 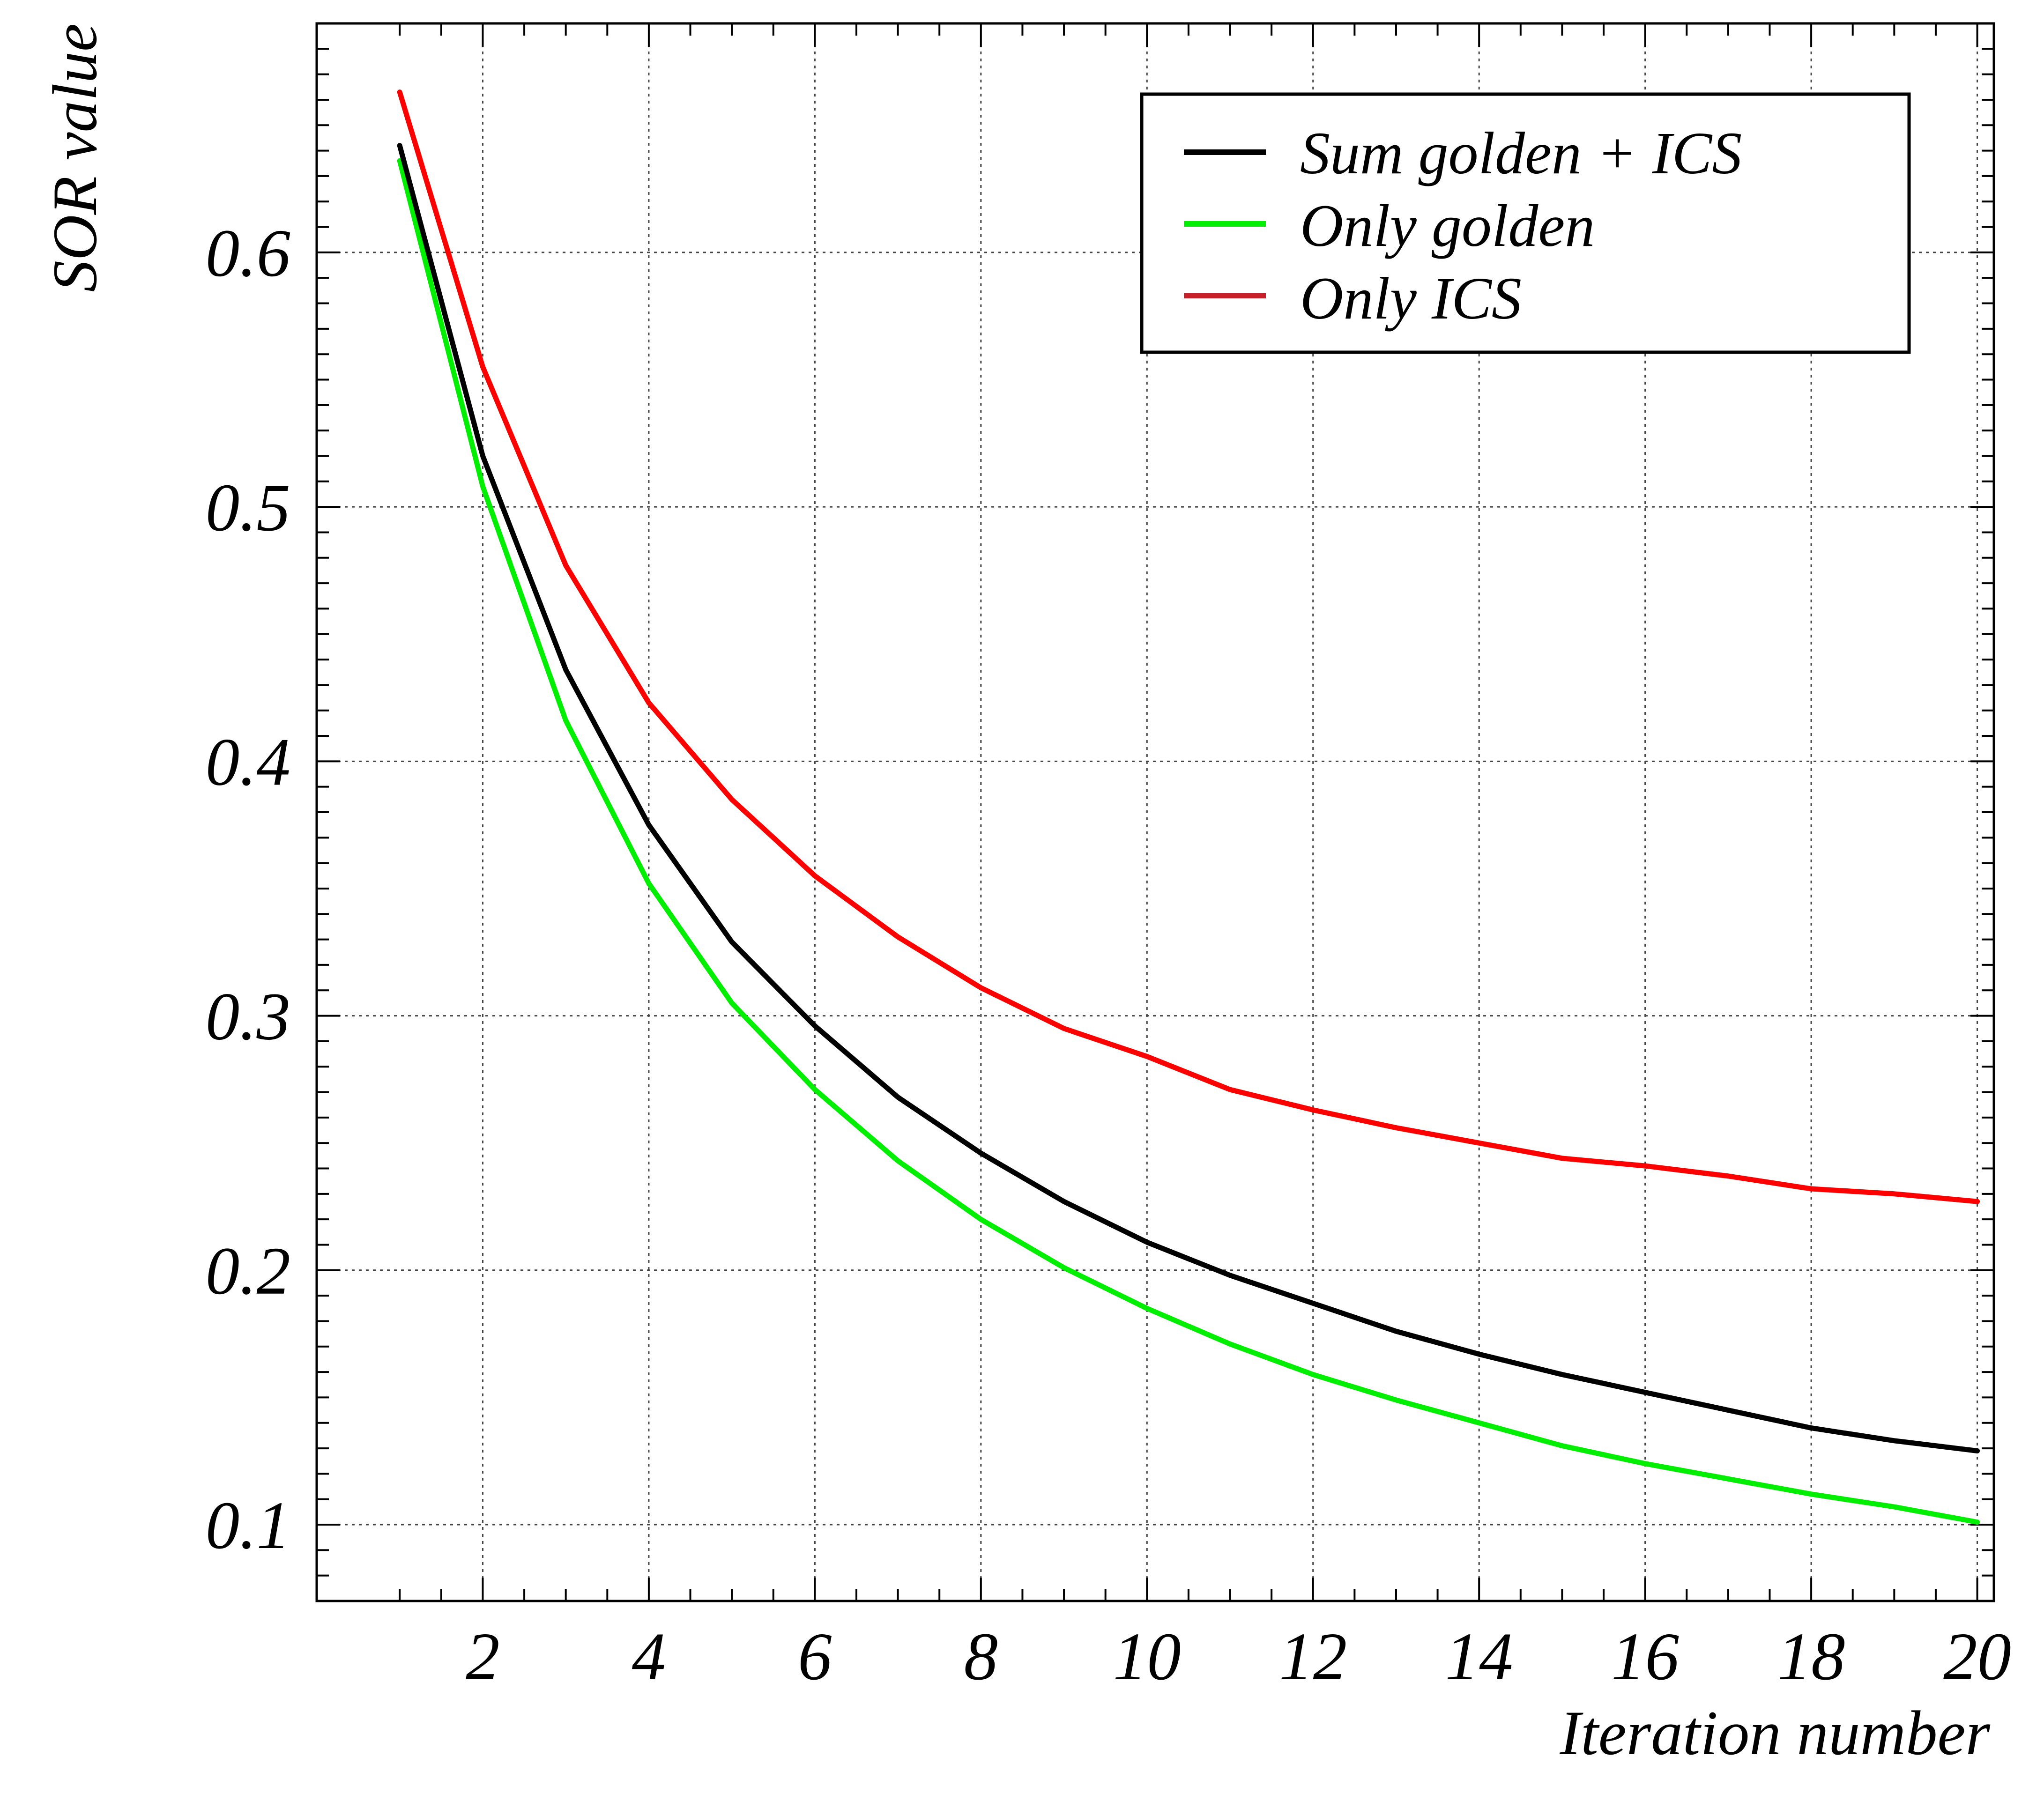 What do you see at coordinates (248, 1016) in the screenshot?
I see `y-tick-label: 0.3` at bounding box center [248, 1016].